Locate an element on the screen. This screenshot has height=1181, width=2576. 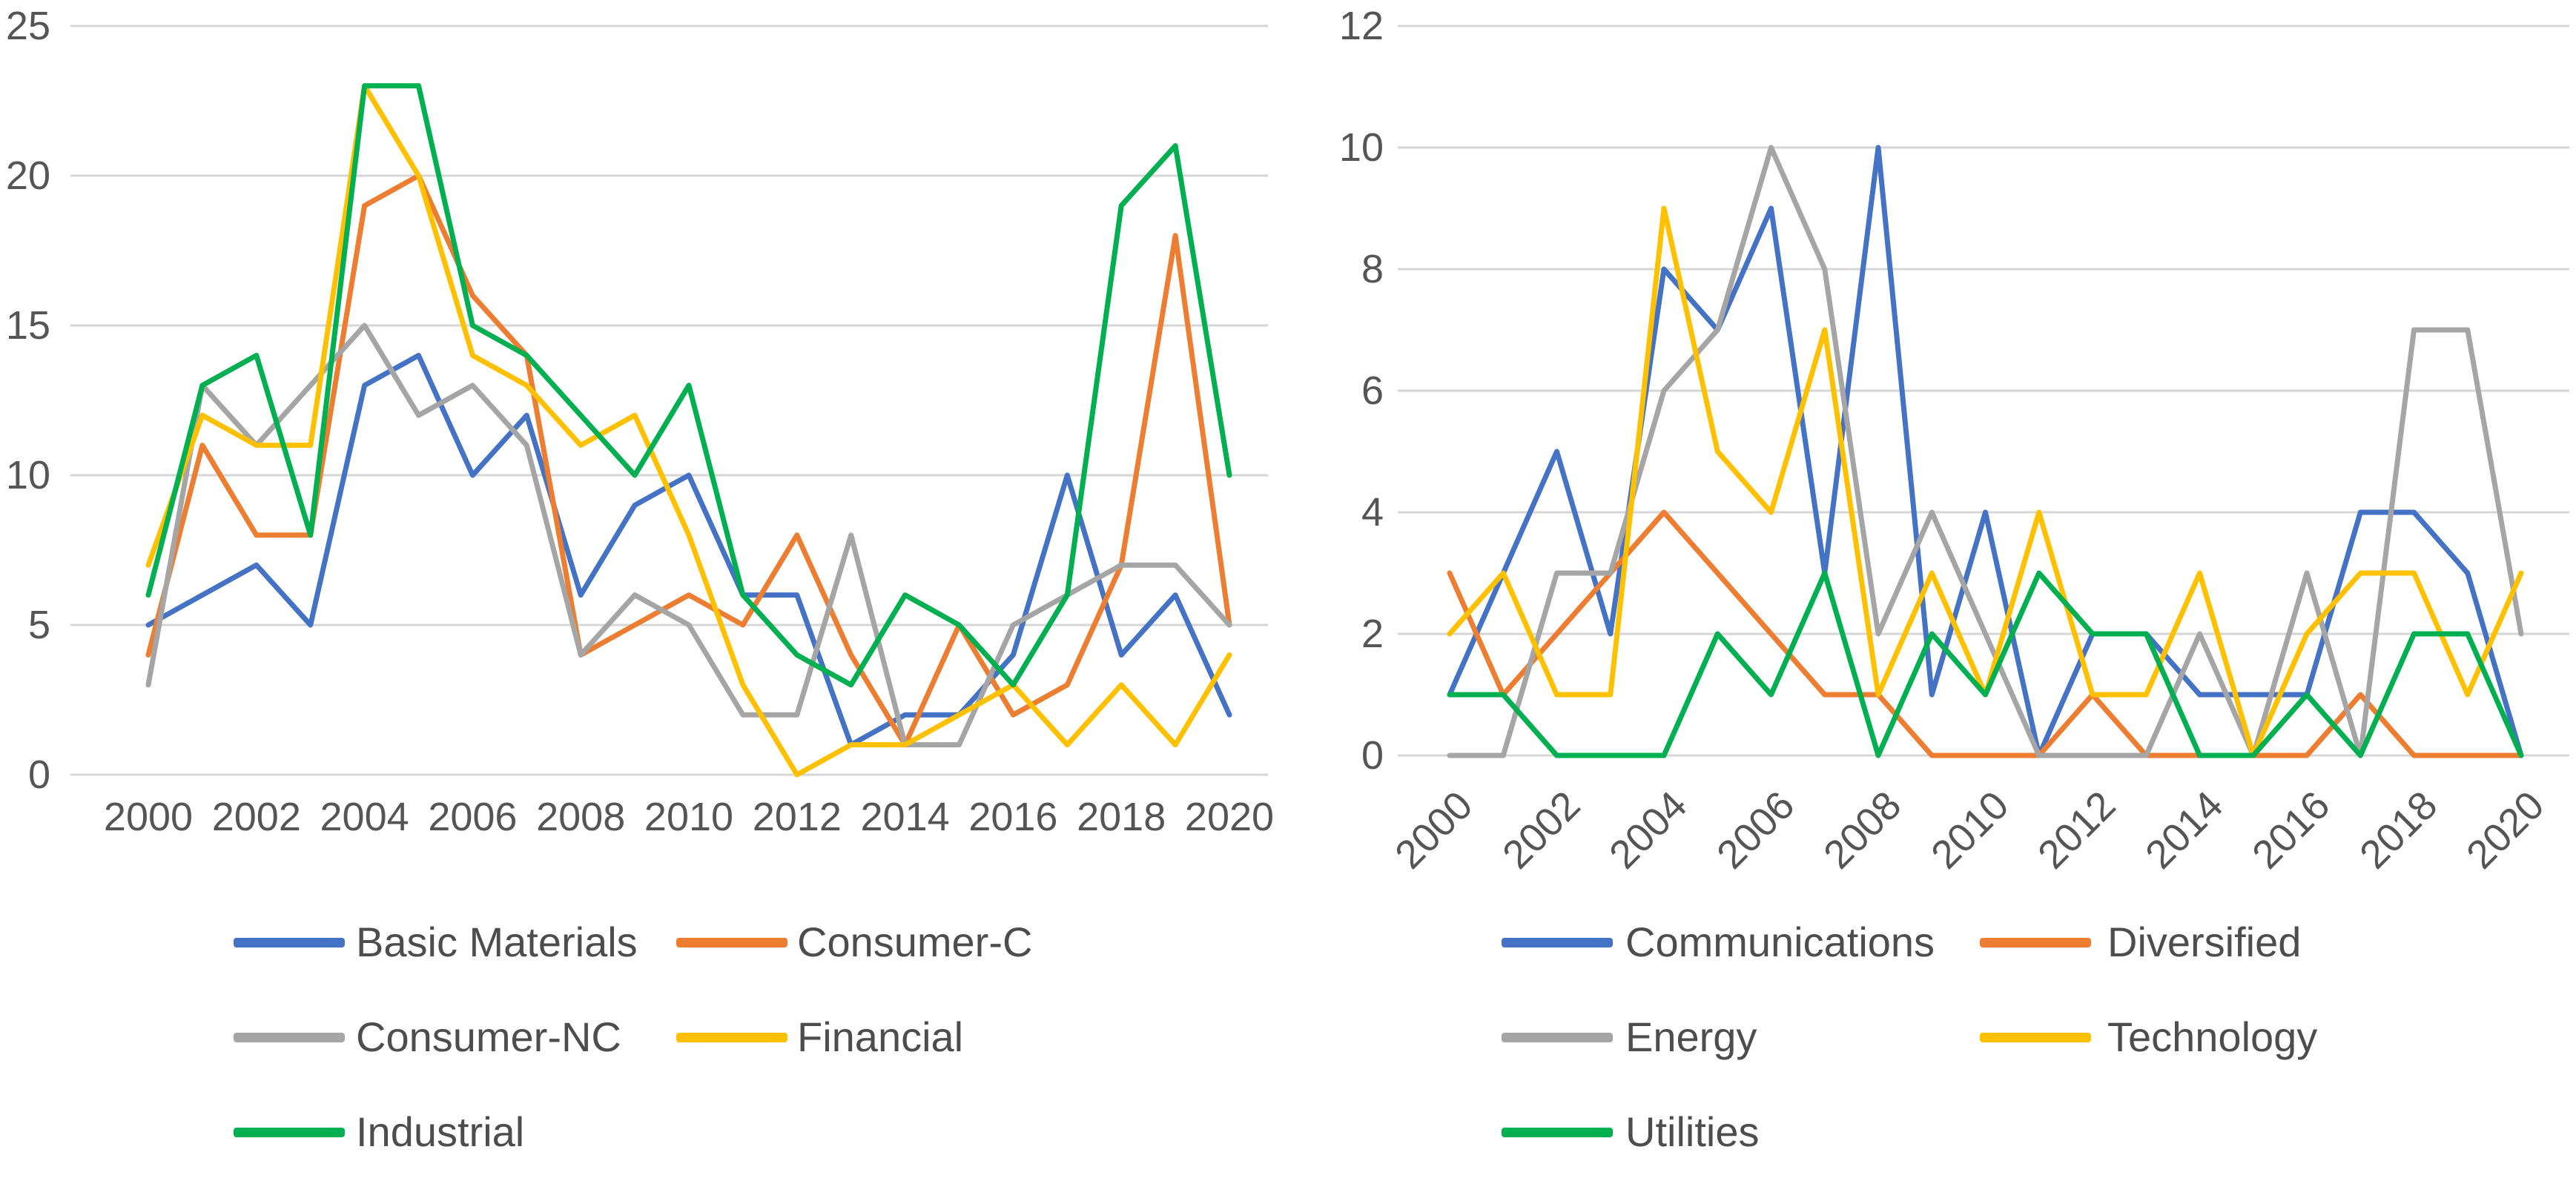
legend-label: Financial is located at coordinates (880, 1036).